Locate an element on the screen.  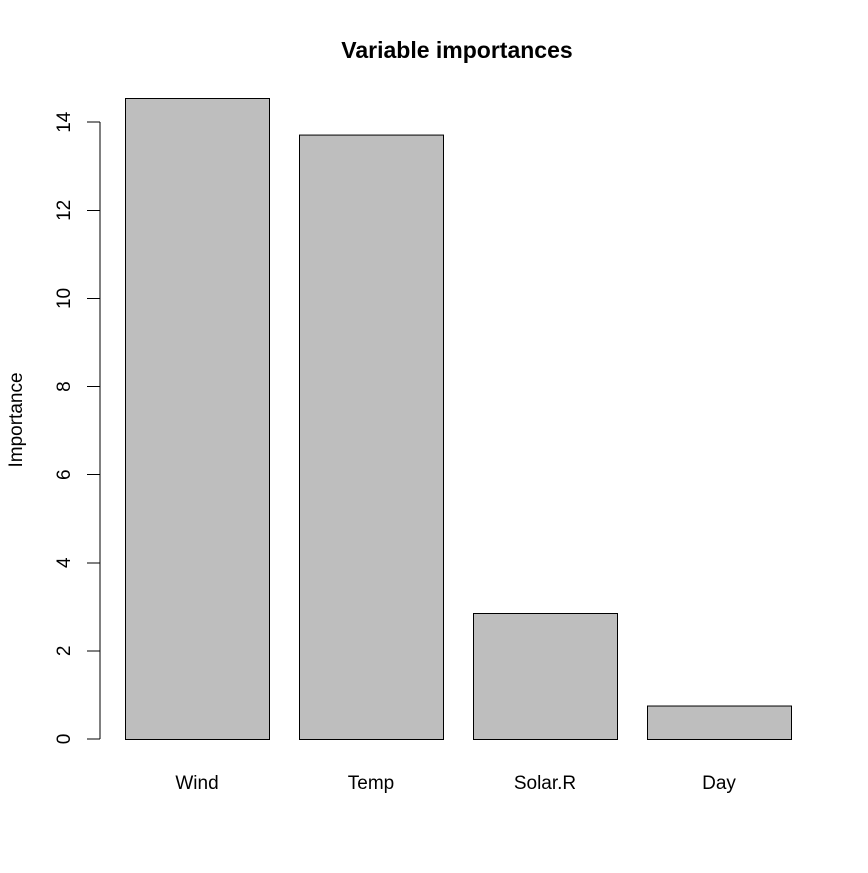
y-tick-label: 12 is located at coordinates (64, 210).